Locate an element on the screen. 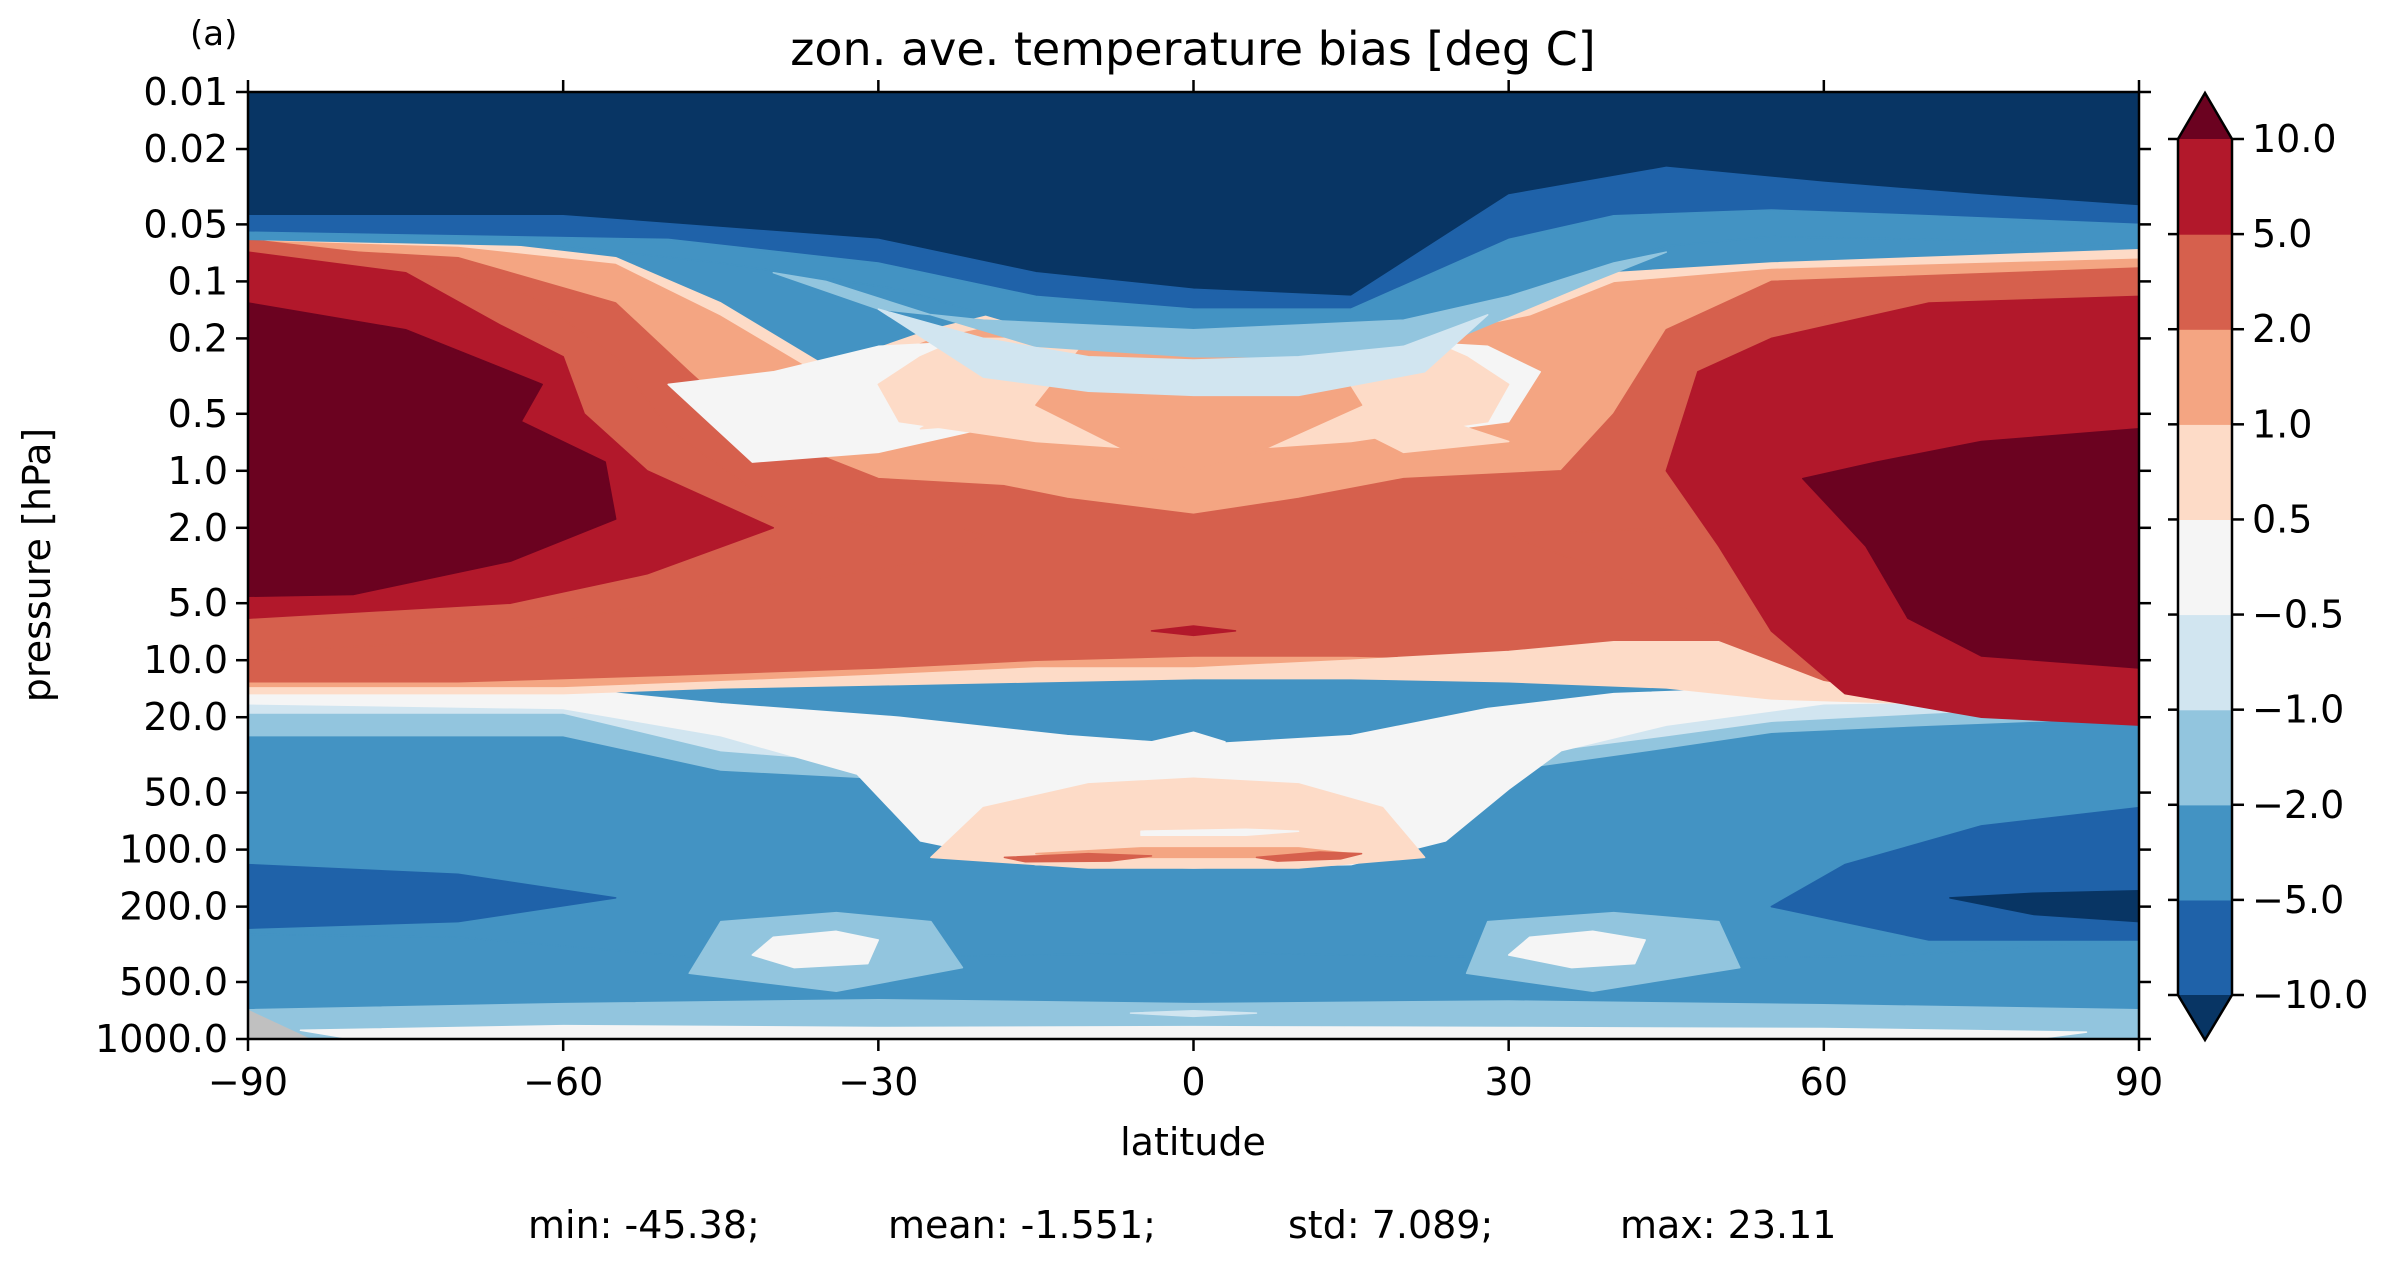  stat-max: max: 23.11 is located at coordinates (1728, 1225).